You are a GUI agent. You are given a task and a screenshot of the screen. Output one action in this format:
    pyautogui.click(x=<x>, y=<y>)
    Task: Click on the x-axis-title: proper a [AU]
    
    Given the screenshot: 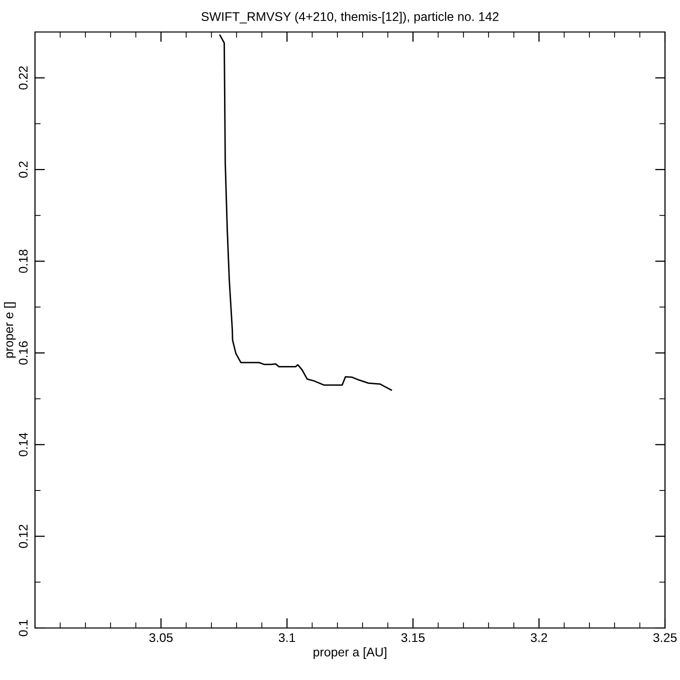 What is the action you would take?
    pyautogui.click(x=350, y=653)
    